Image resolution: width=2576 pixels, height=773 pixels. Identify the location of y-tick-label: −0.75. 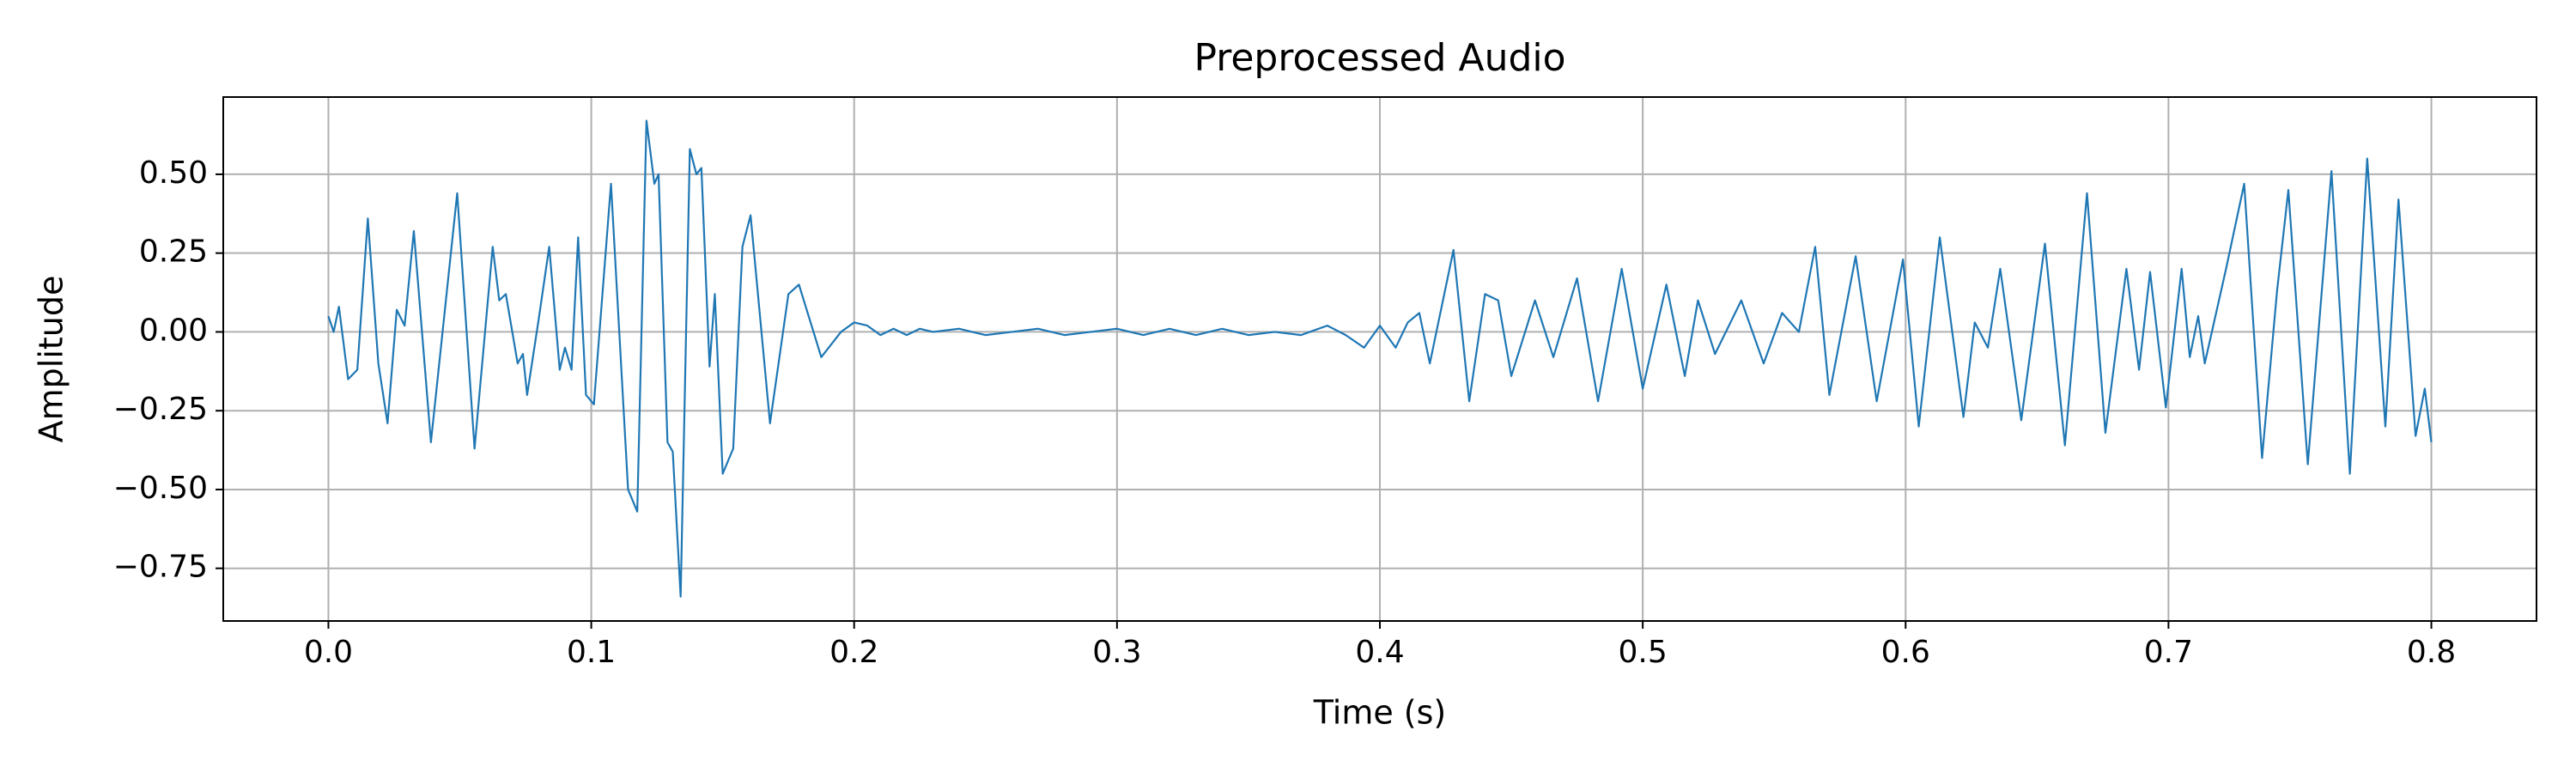
(160, 567).